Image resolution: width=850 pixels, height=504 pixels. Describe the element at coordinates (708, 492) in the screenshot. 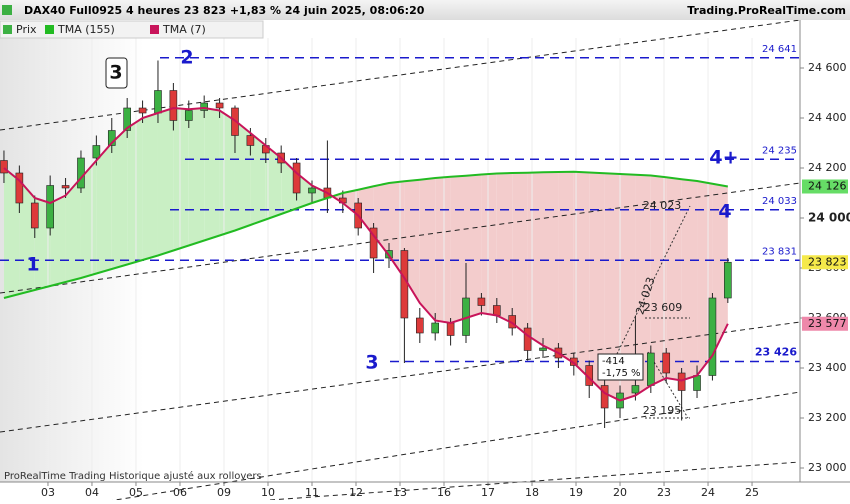

I see `x-tick-label: 24` at that location.